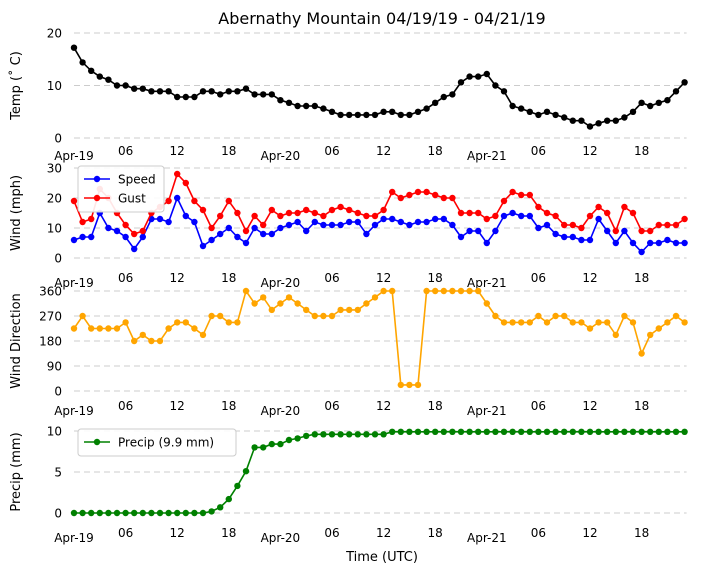  I want to click on legend: Speed Gust, so click(121, 189).